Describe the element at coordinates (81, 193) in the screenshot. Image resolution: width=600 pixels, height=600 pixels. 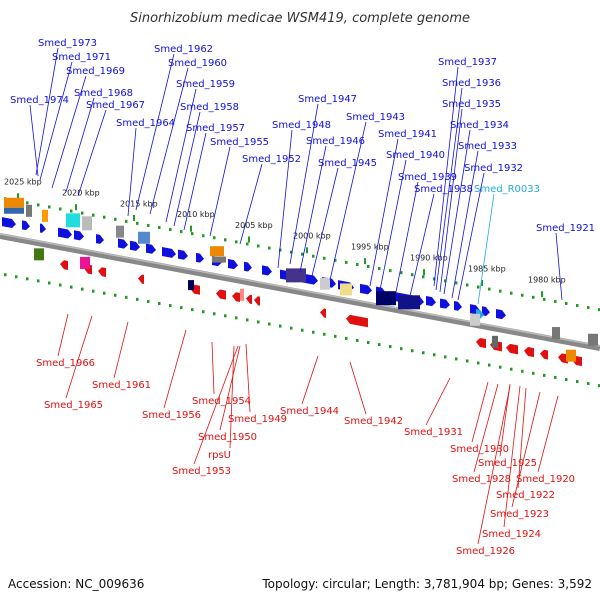
I see `scale-label: 2020 kbp` at that location.